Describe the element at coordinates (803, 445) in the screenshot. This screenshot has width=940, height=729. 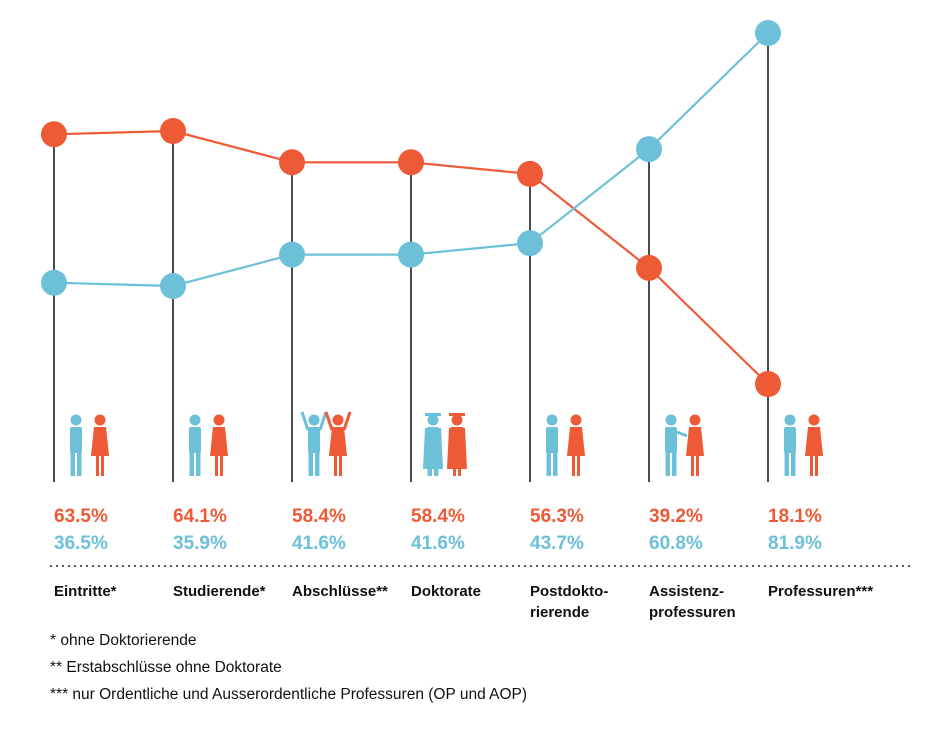
I see `person-suit-icon` at that location.